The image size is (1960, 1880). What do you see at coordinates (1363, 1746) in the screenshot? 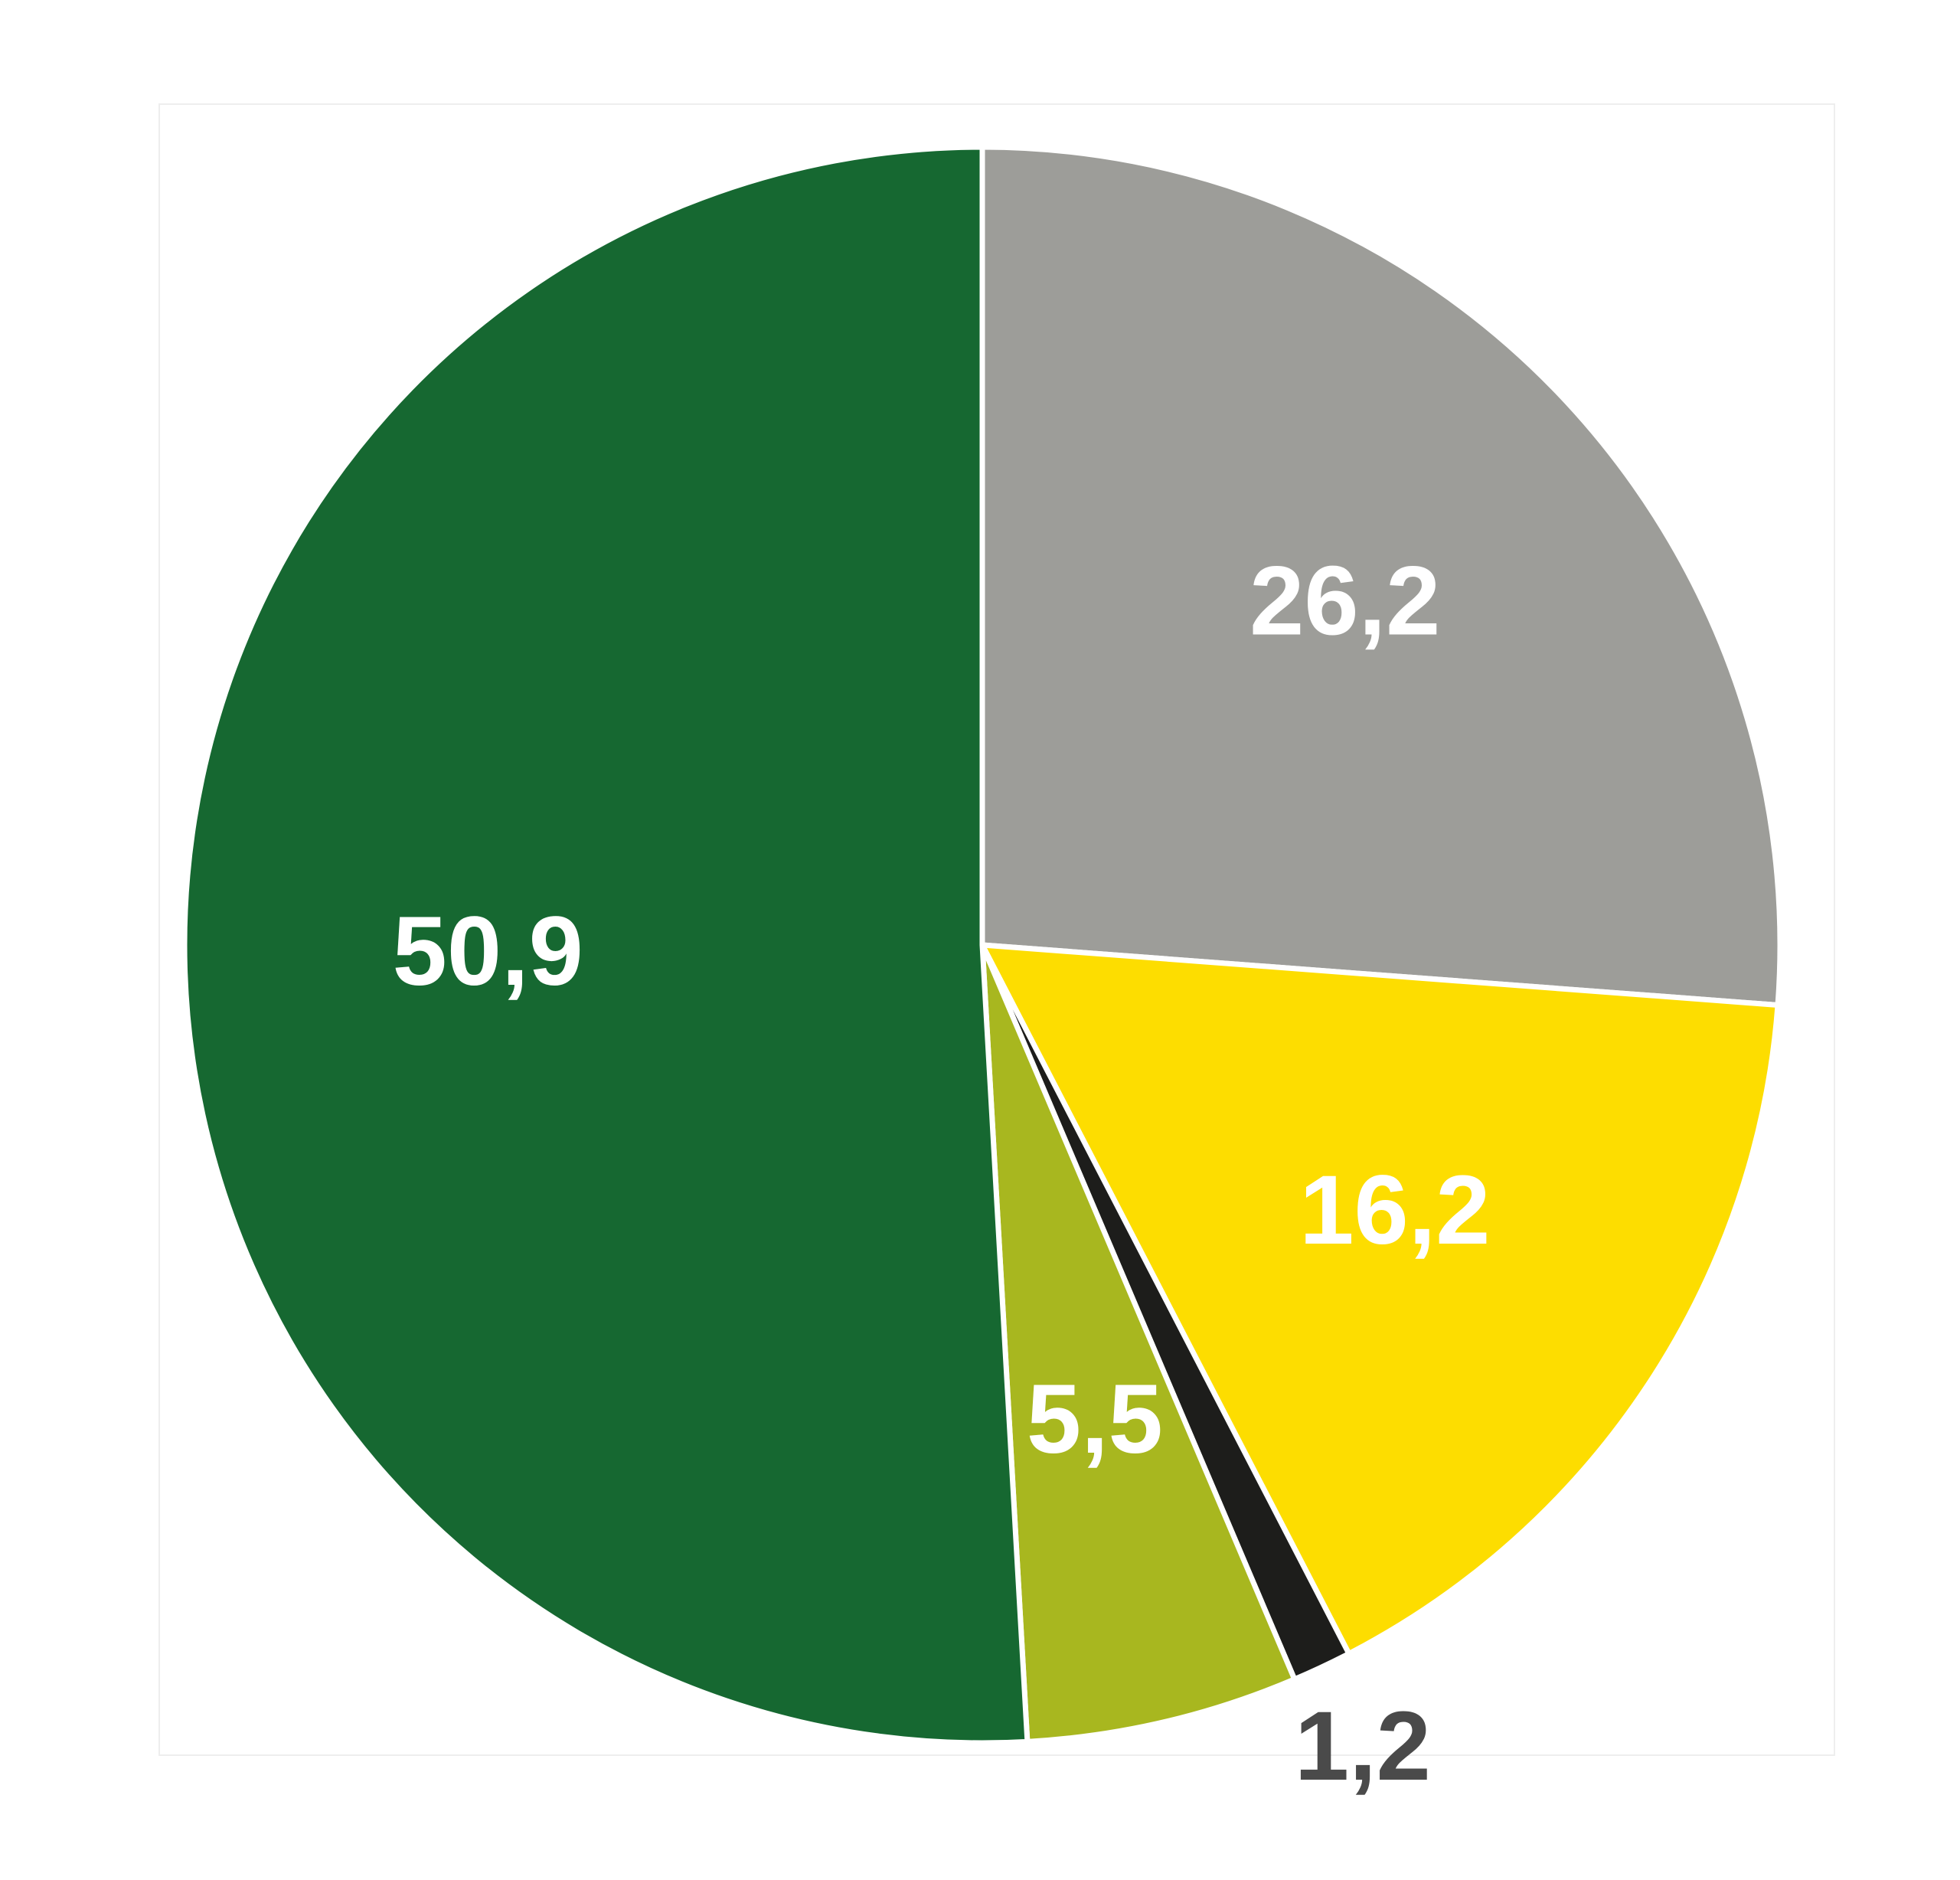
I see `data-label: 1,2` at bounding box center [1363, 1746].